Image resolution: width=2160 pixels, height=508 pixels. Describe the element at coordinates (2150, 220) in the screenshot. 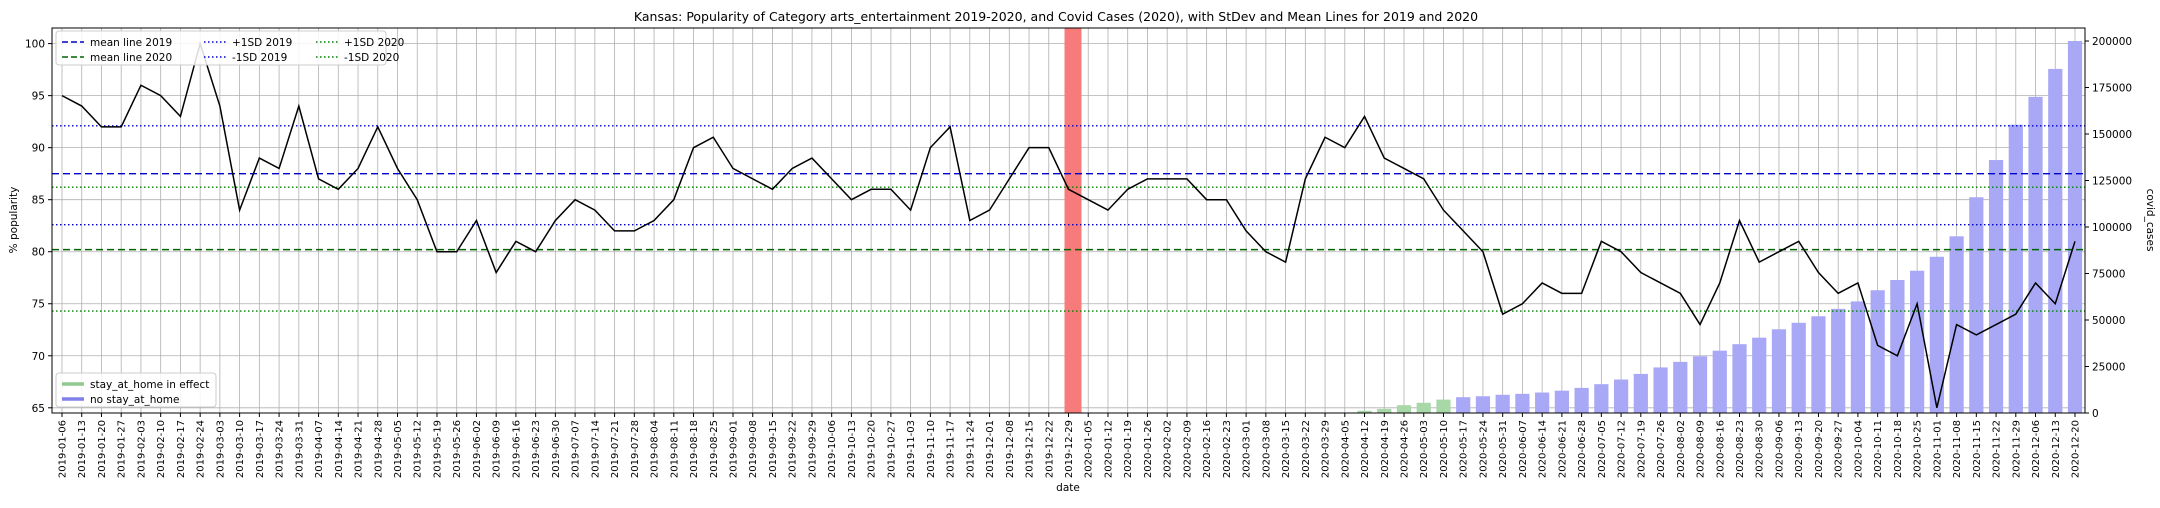

I see `y2-axis-label: covid_cases` at that location.